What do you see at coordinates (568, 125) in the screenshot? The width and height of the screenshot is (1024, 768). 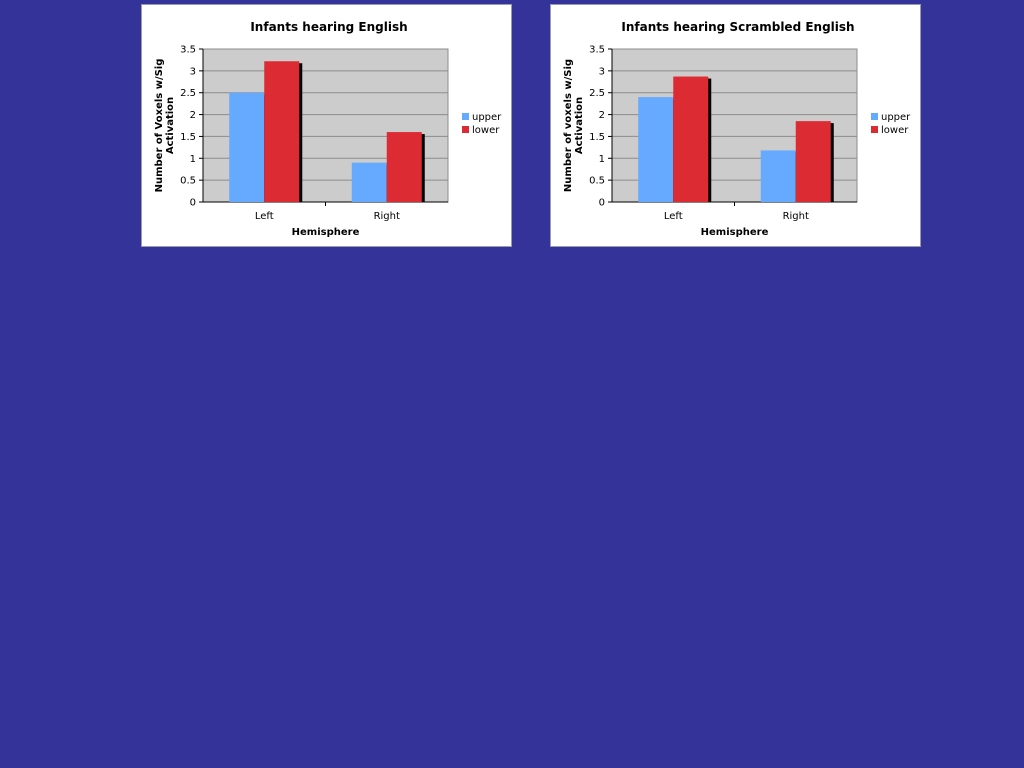 I see `y-axis-title-line: Number of voxels w/Sig` at bounding box center [568, 125].